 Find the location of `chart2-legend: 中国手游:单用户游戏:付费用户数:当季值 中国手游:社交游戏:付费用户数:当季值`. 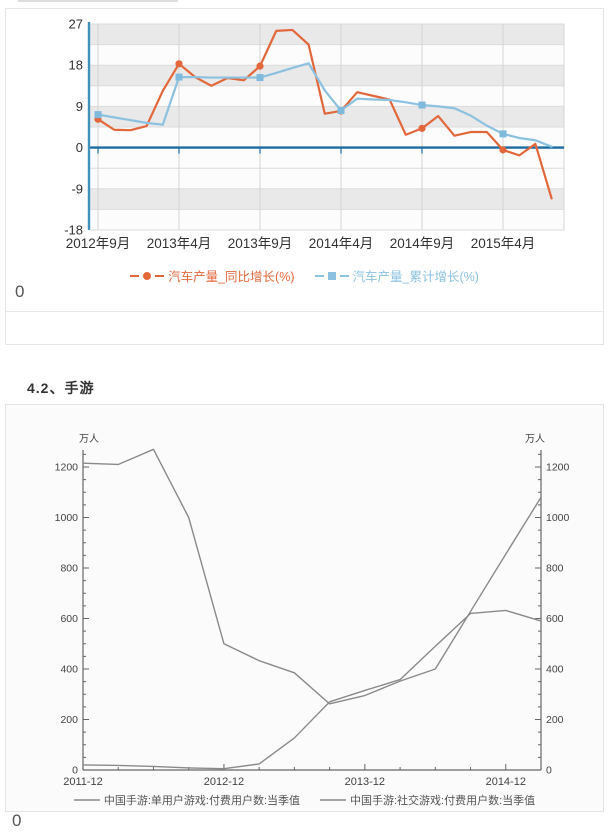

chart2-legend: 中国手游:单用户游戏:付费用户数:当季值 中国手游:社交游戏:付费用户数:当季值 is located at coordinates (304, 800).